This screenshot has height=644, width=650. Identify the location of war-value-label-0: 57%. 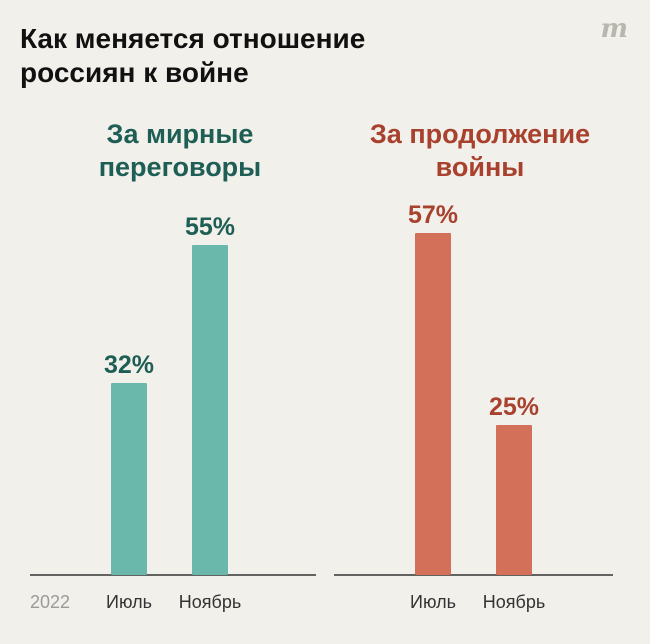
(433, 215).